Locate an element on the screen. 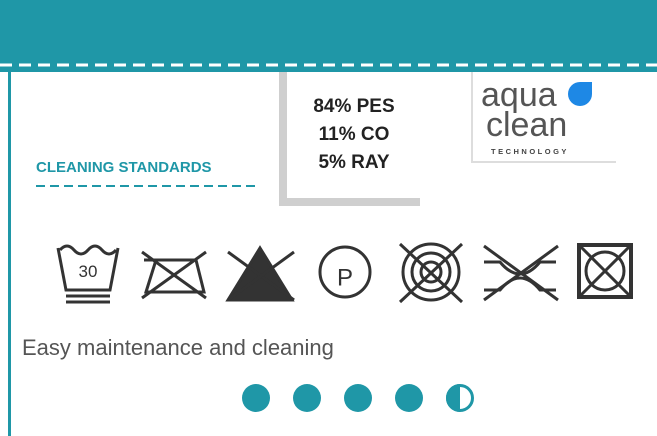 The image size is (657, 436). composition-line: 11% CO is located at coordinates (354, 134).